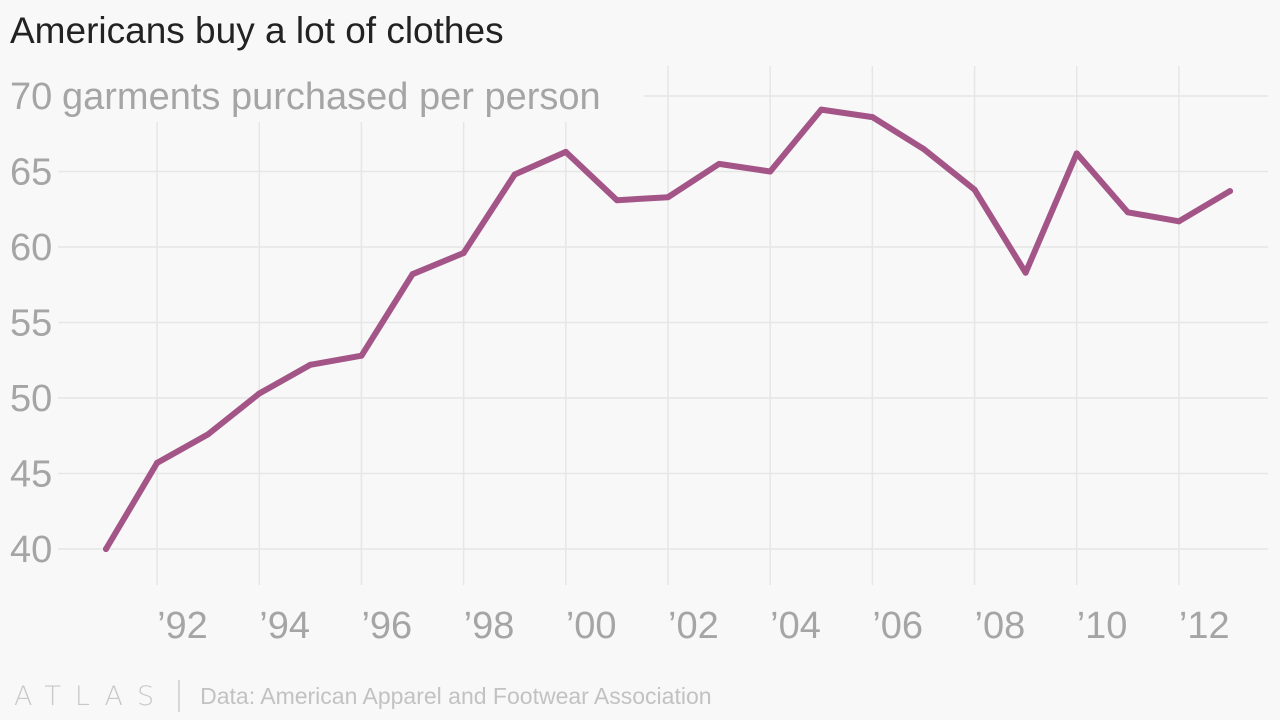 The height and width of the screenshot is (720, 1280). What do you see at coordinates (31, 475) in the screenshot?
I see `y-tick-label: 45` at bounding box center [31, 475].